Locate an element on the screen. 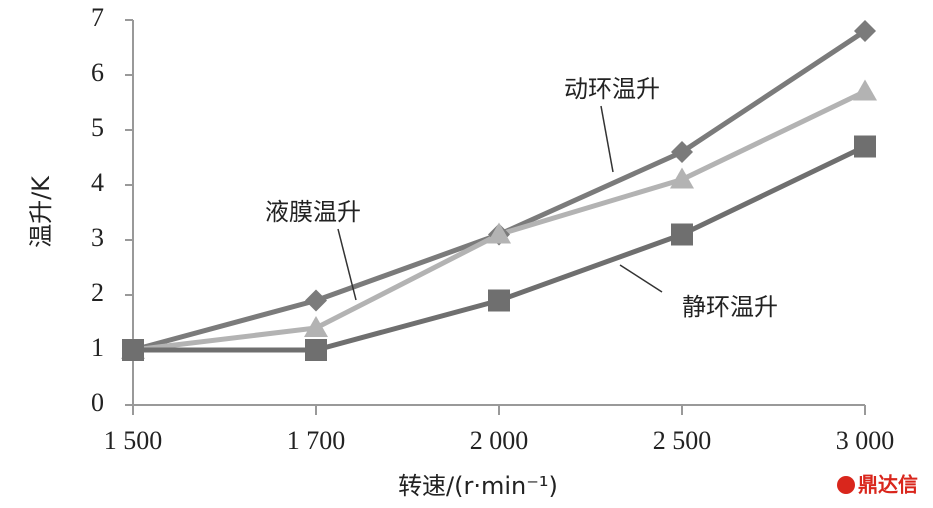  y-tick-label: 1 is located at coordinates (97, 347).